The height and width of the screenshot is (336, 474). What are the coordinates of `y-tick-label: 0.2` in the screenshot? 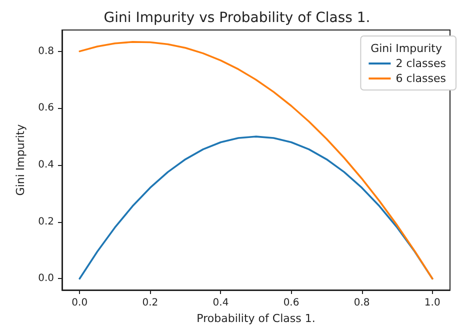 It's located at (46, 222).